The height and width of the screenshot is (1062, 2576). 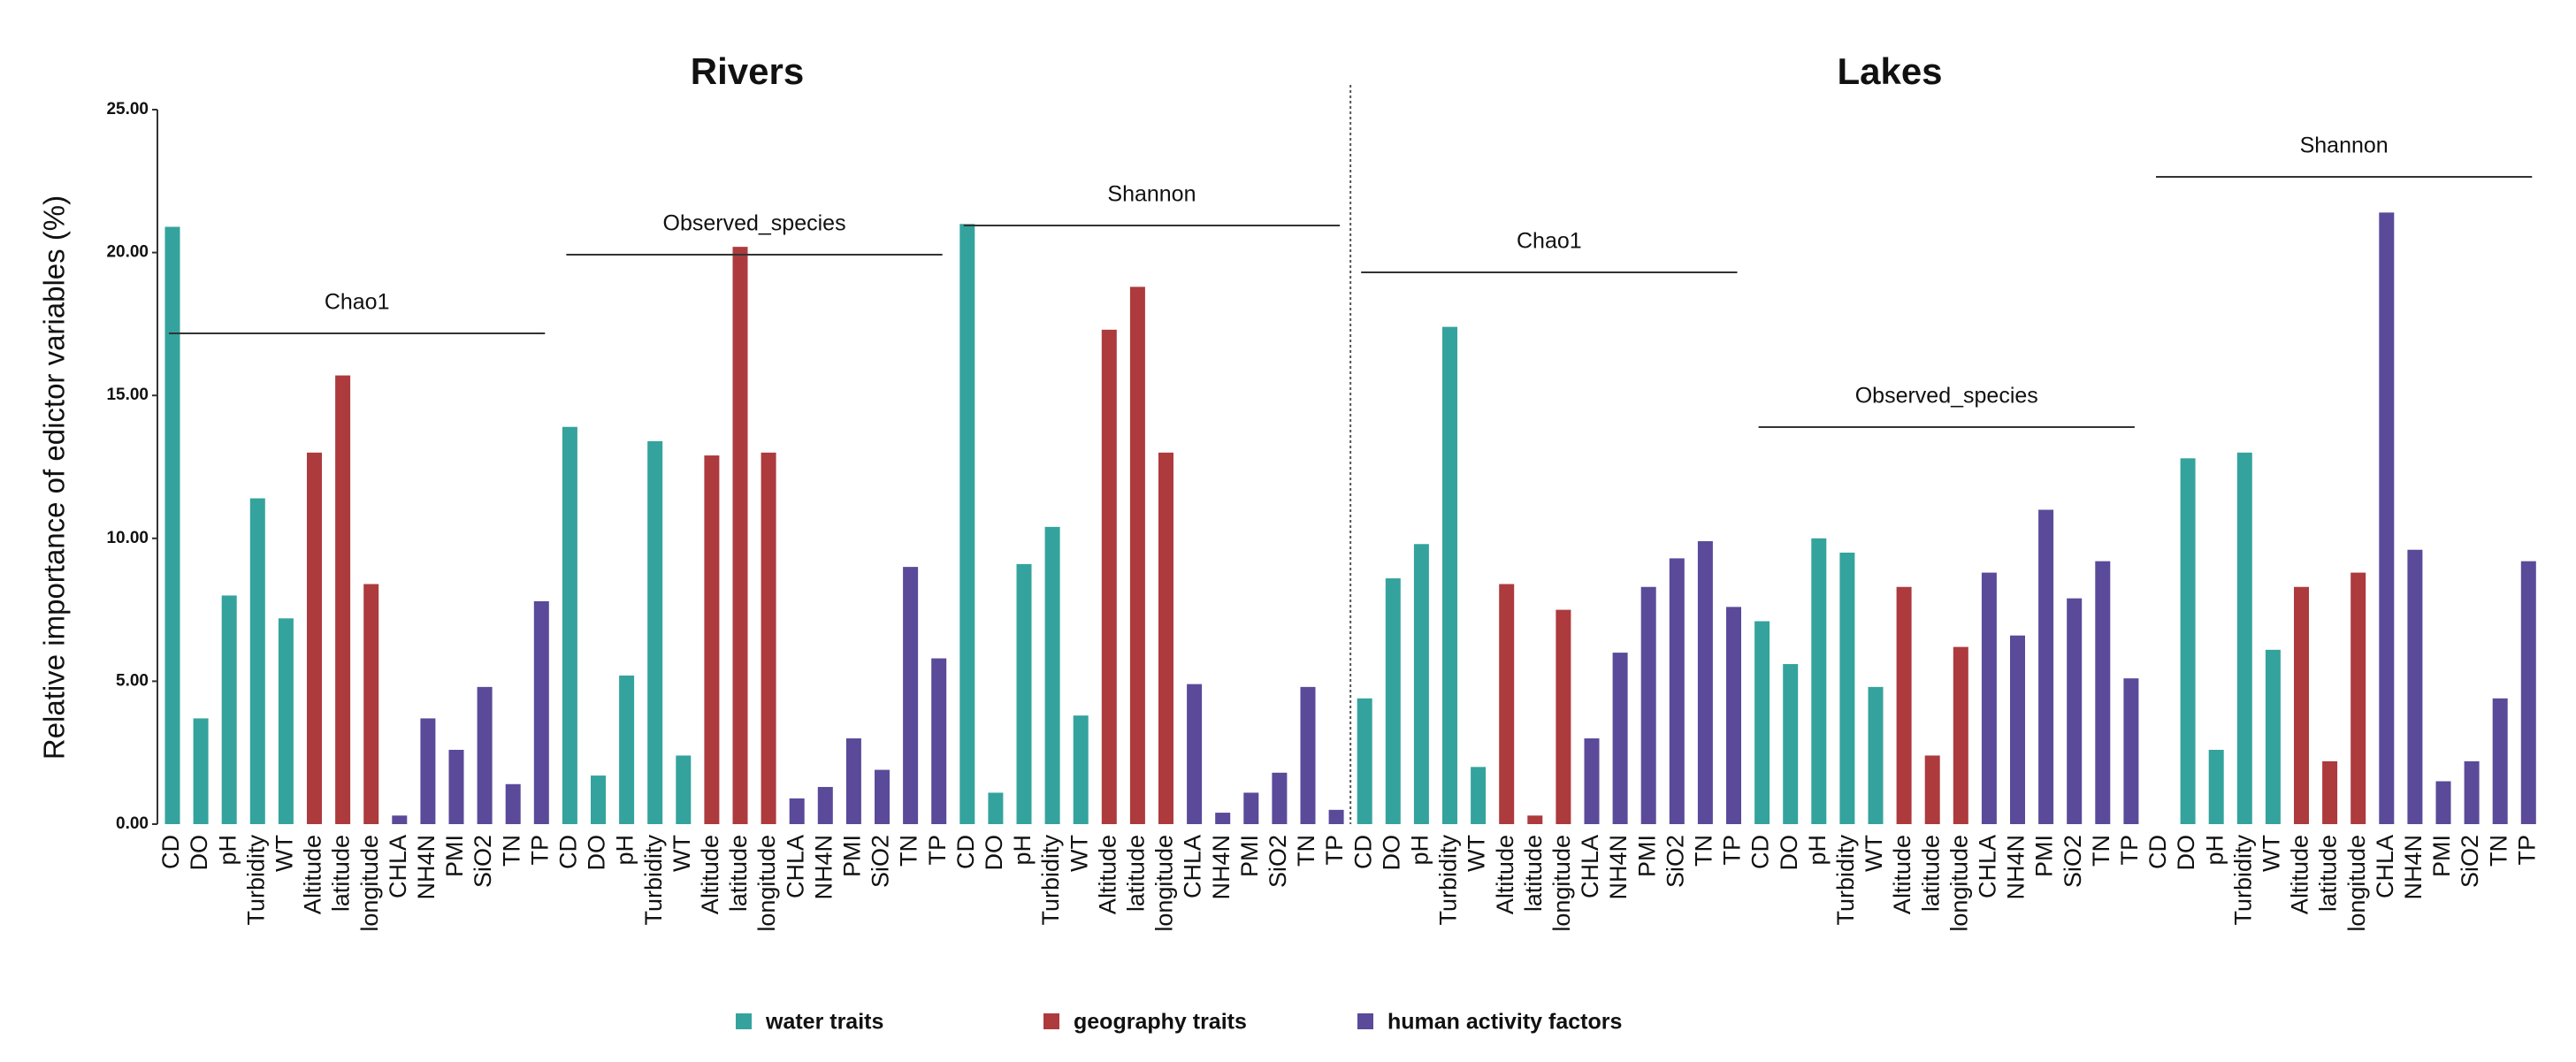 What do you see at coordinates (1505, 1022) in the screenshot?
I see `legend-label: human activity factors` at bounding box center [1505, 1022].